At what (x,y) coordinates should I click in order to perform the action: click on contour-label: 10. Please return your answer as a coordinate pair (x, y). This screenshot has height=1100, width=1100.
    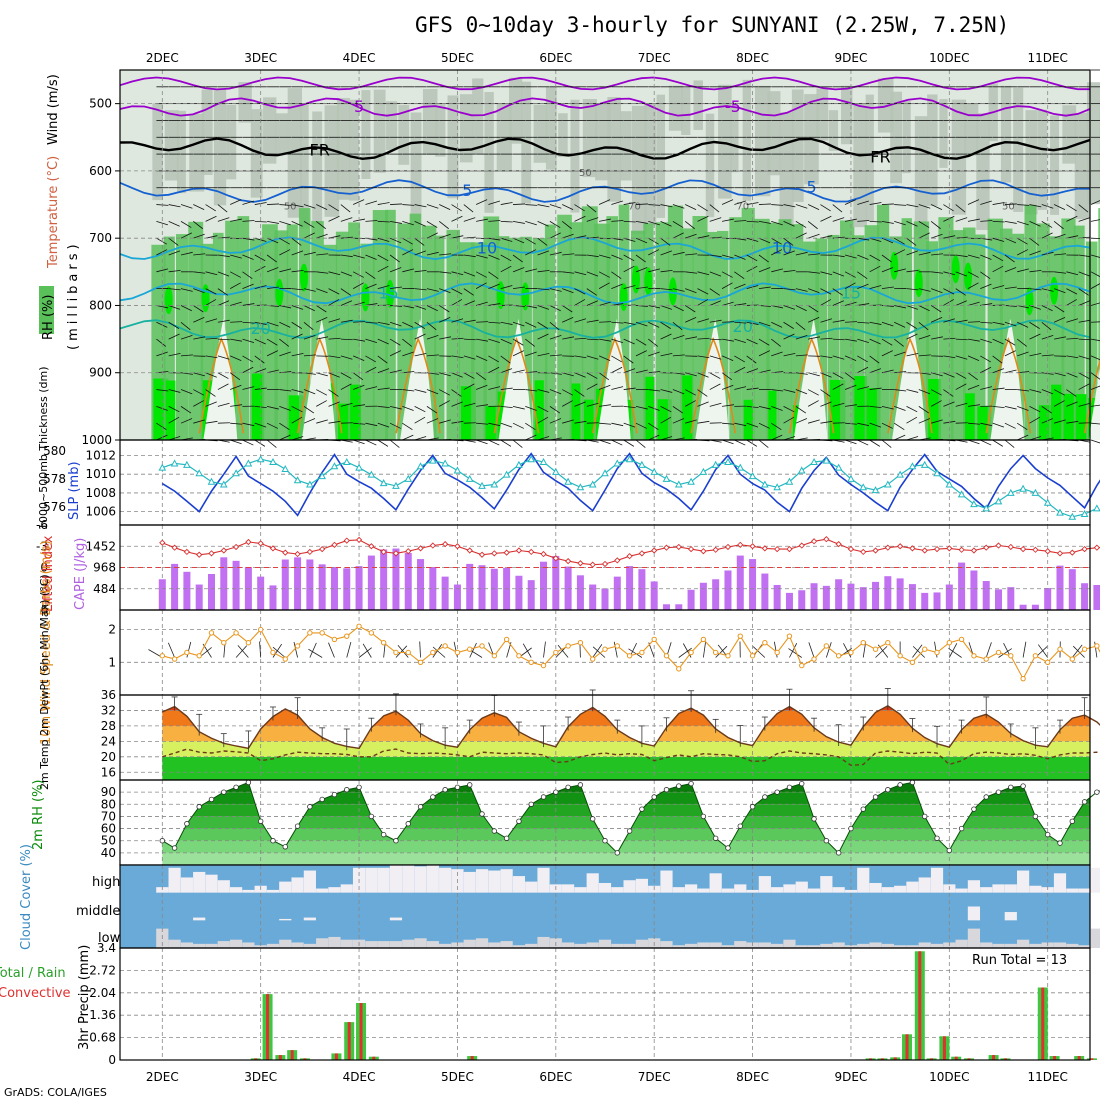
    Looking at the image, I should click on (487, 247).